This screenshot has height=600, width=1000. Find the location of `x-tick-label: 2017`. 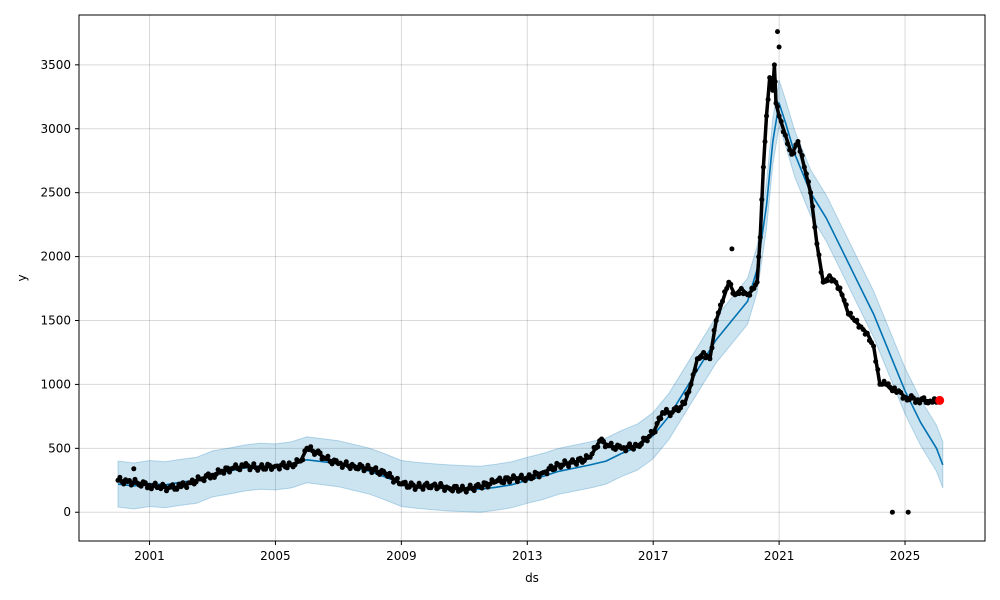

x-tick-label: 2017 is located at coordinates (653, 556).